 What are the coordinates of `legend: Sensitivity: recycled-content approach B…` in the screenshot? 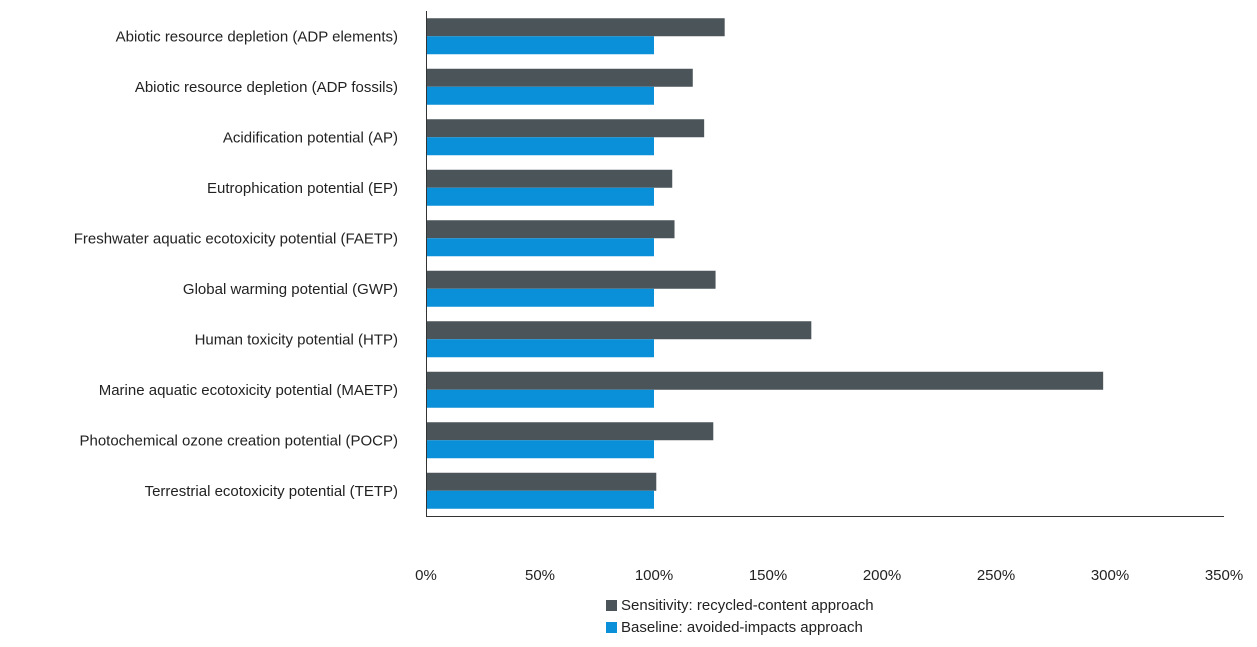 It's located at (740, 616).